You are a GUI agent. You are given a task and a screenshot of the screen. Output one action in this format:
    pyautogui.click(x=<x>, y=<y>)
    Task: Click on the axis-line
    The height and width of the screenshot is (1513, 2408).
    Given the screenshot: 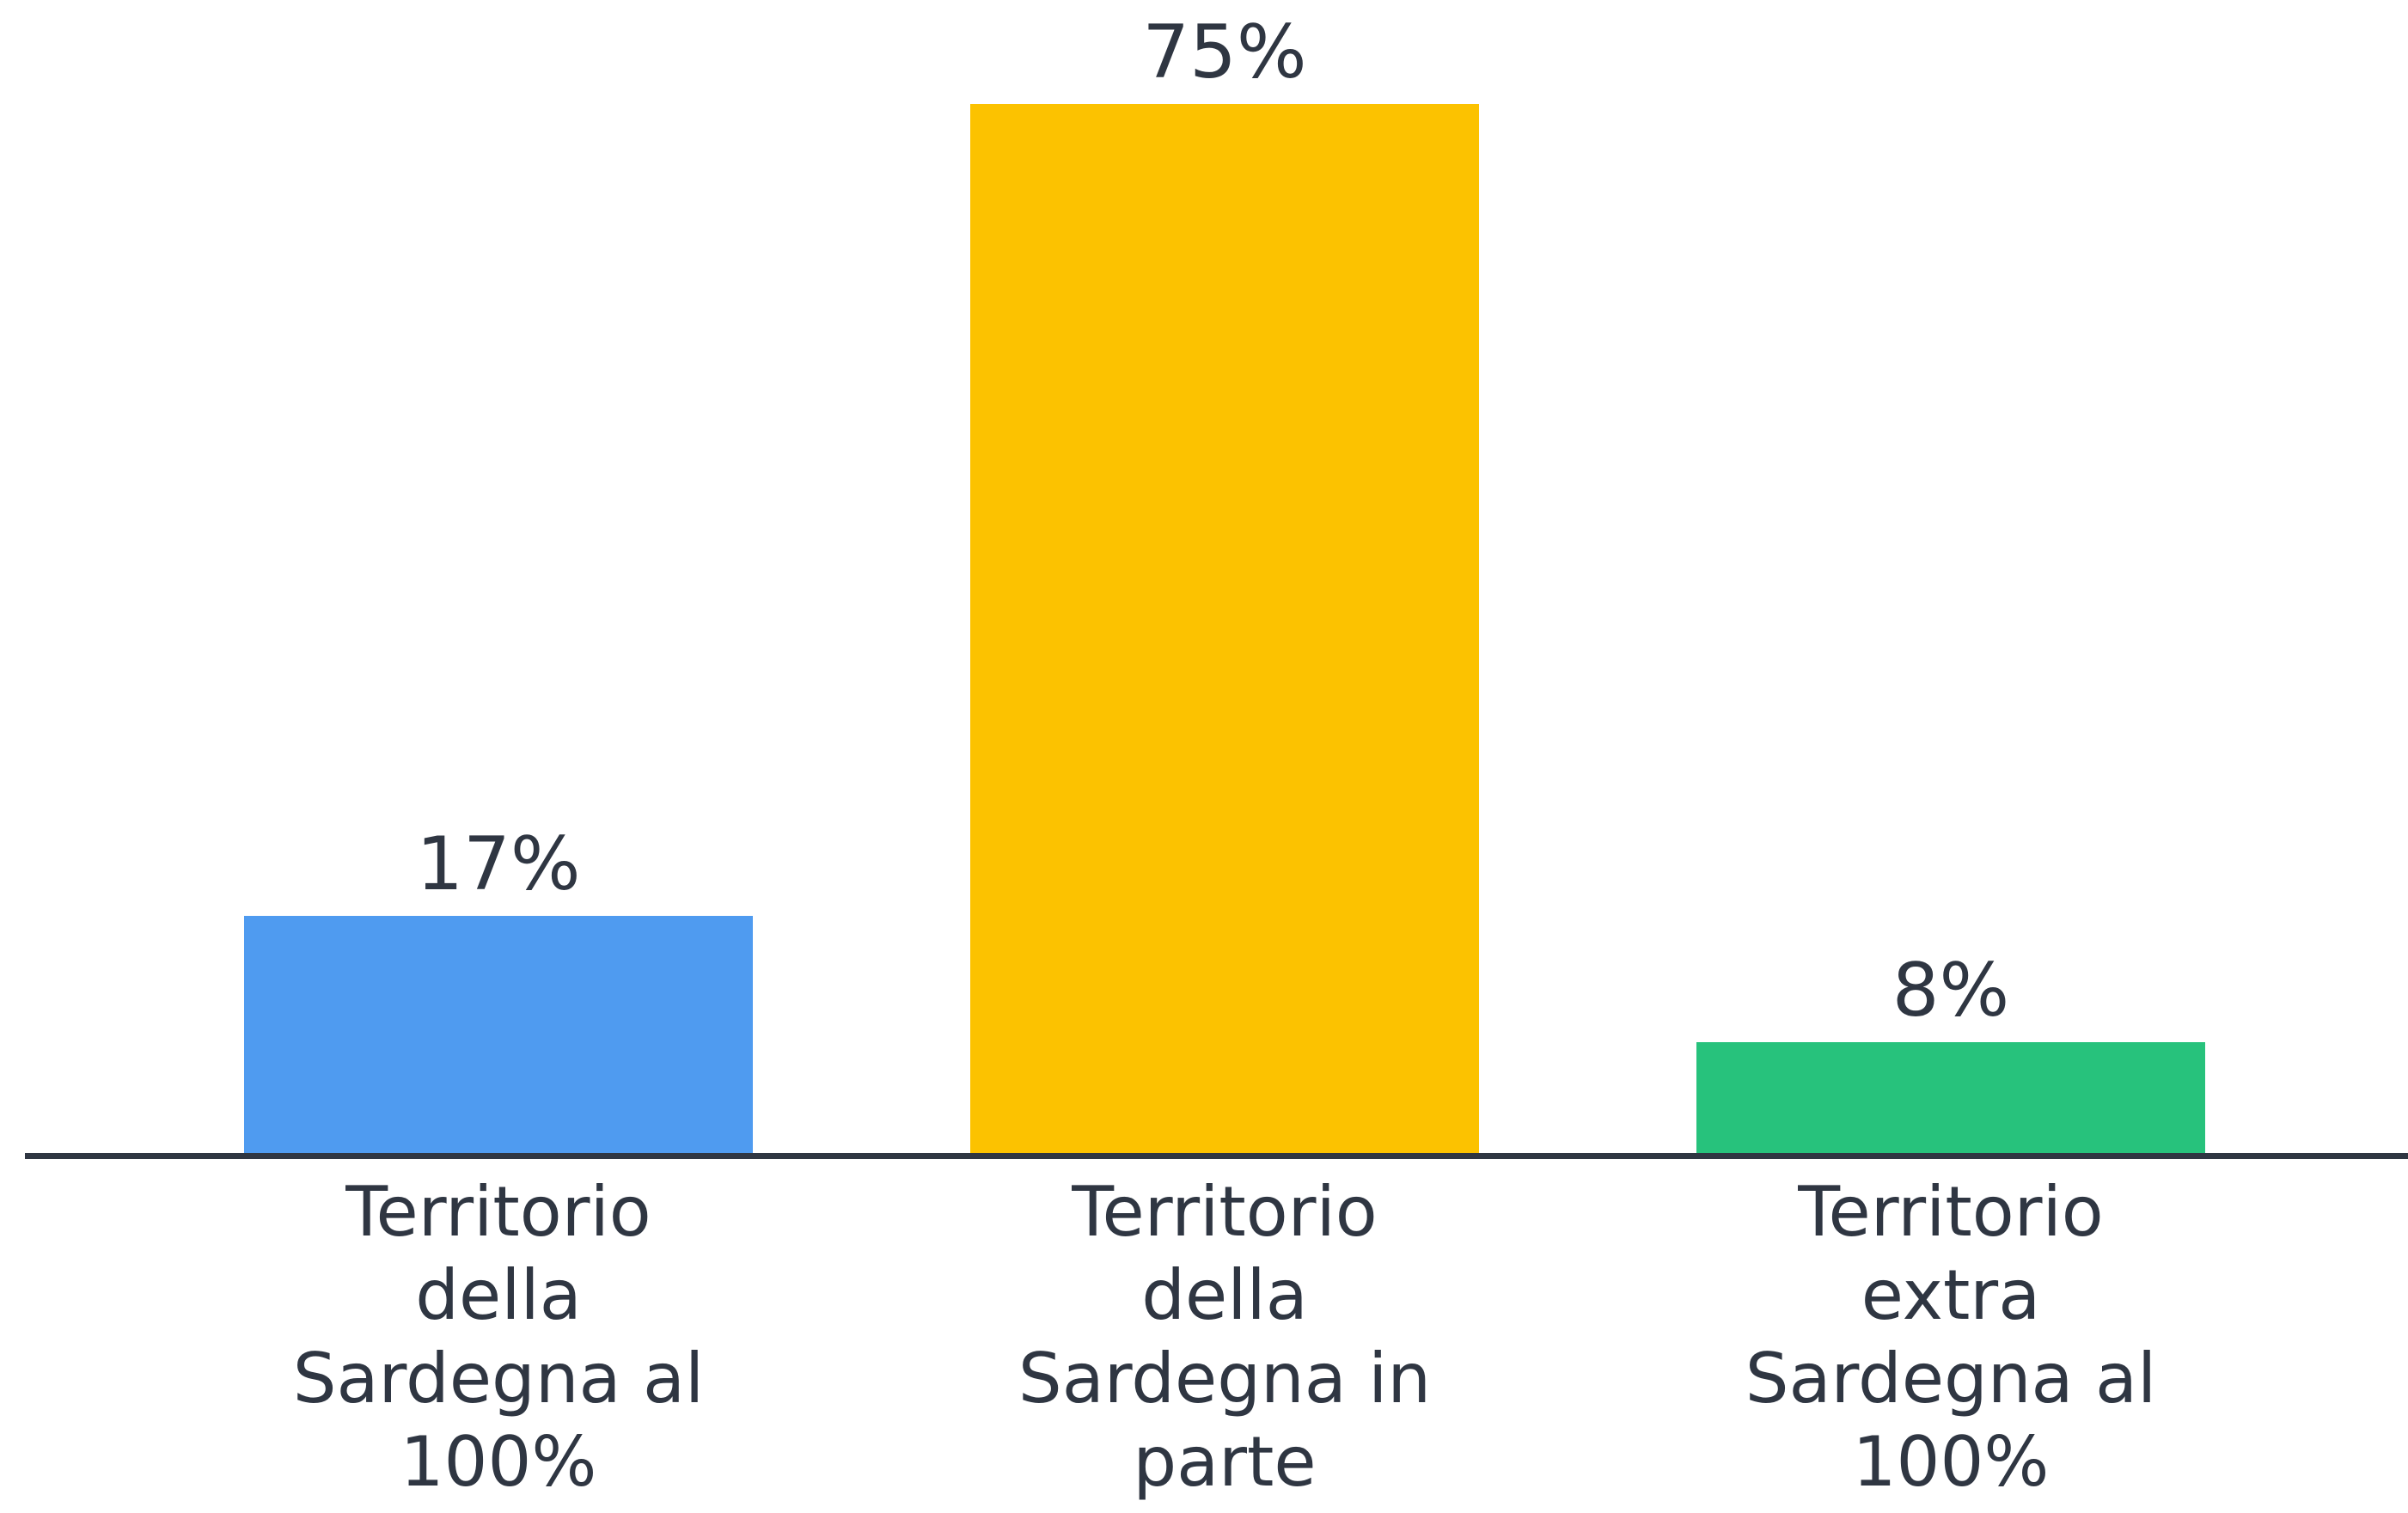 What is the action you would take?
    pyautogui.click(x=1216, y=1156)
    